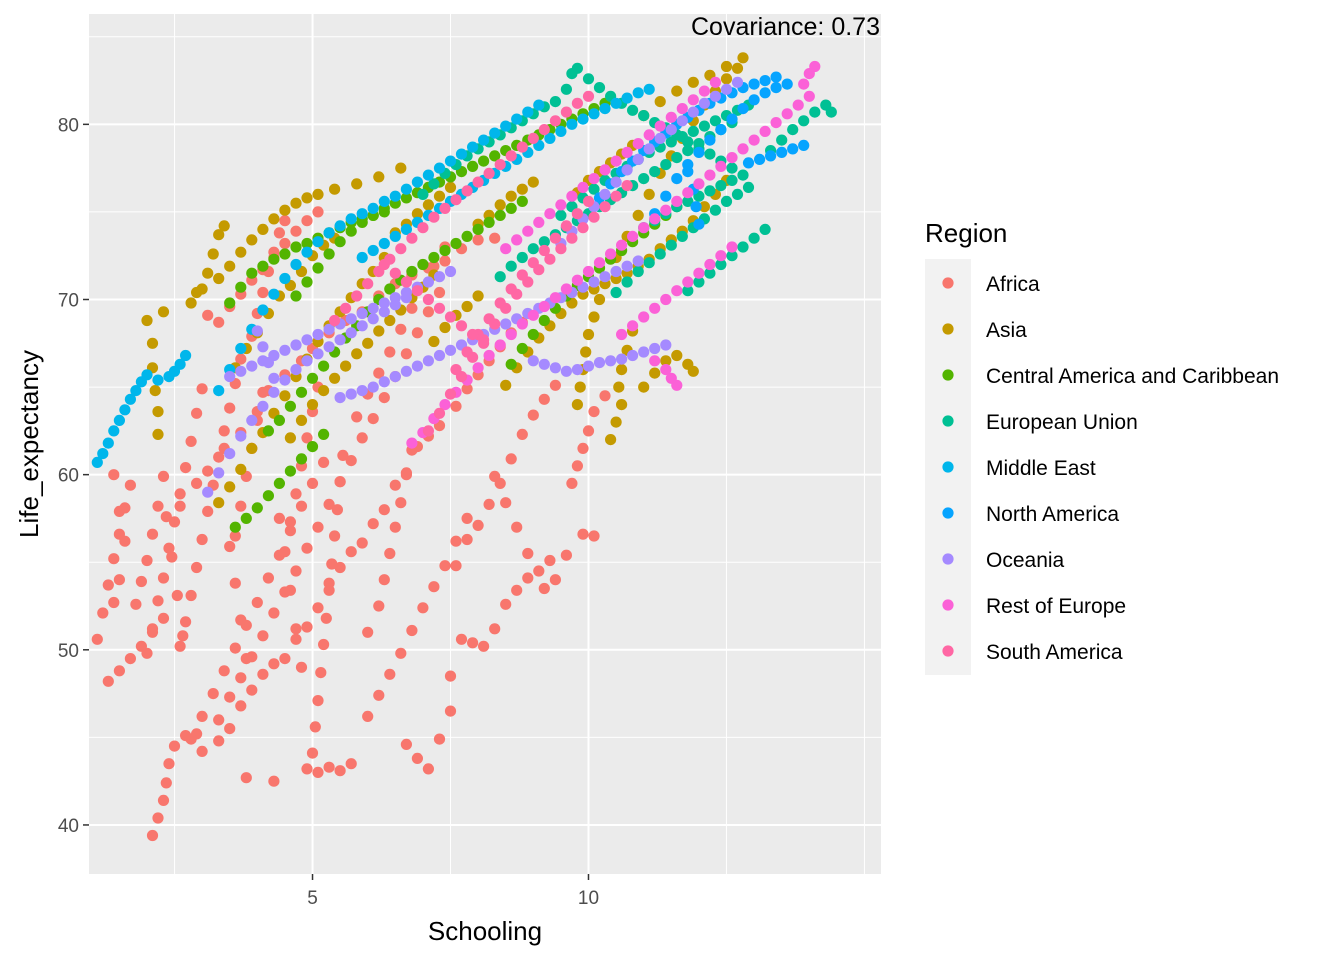  Describe the element at coordinates (29, 444) in the screenshot. I see `y-axis-title: Life_expectancy` at that location.